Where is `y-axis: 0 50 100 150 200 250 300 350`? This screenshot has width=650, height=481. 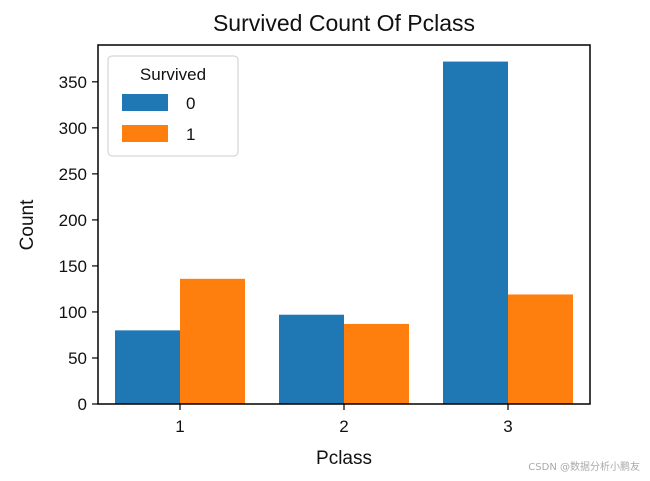
y-axis: 0 50 100 150 200 250 300 350 is located at coordinates (78, 243).